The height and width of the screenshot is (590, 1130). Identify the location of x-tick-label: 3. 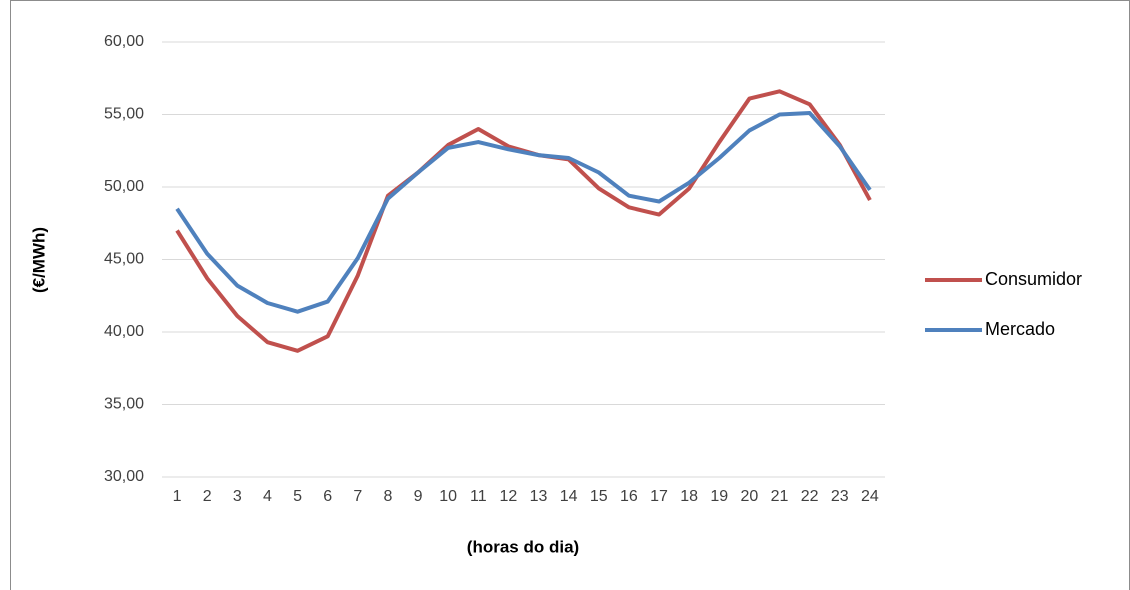
(237, 496).